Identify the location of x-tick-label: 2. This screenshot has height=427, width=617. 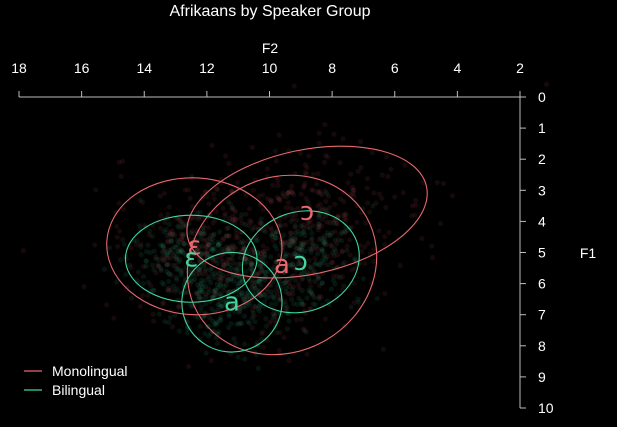
(520, 68).